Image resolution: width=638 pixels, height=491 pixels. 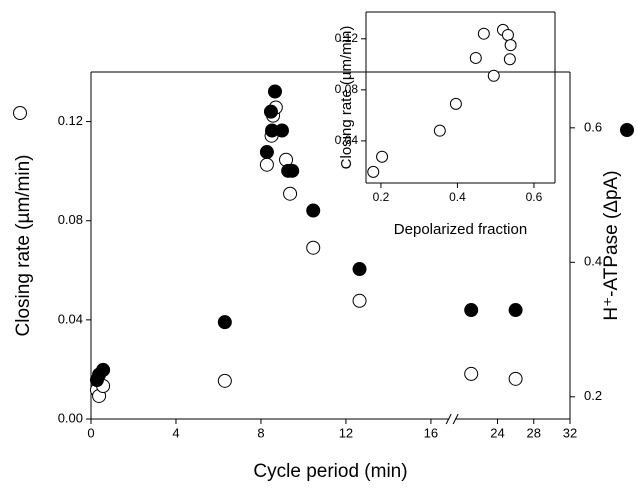 I want to click on x-tick-label: 0.2, so click(x=381, y=197).